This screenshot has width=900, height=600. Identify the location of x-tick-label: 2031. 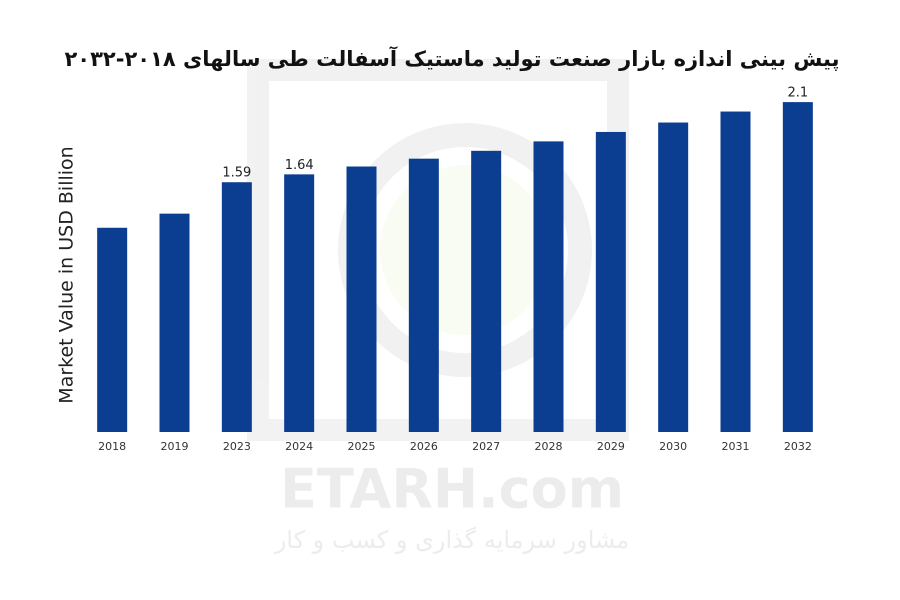
(736, 446).